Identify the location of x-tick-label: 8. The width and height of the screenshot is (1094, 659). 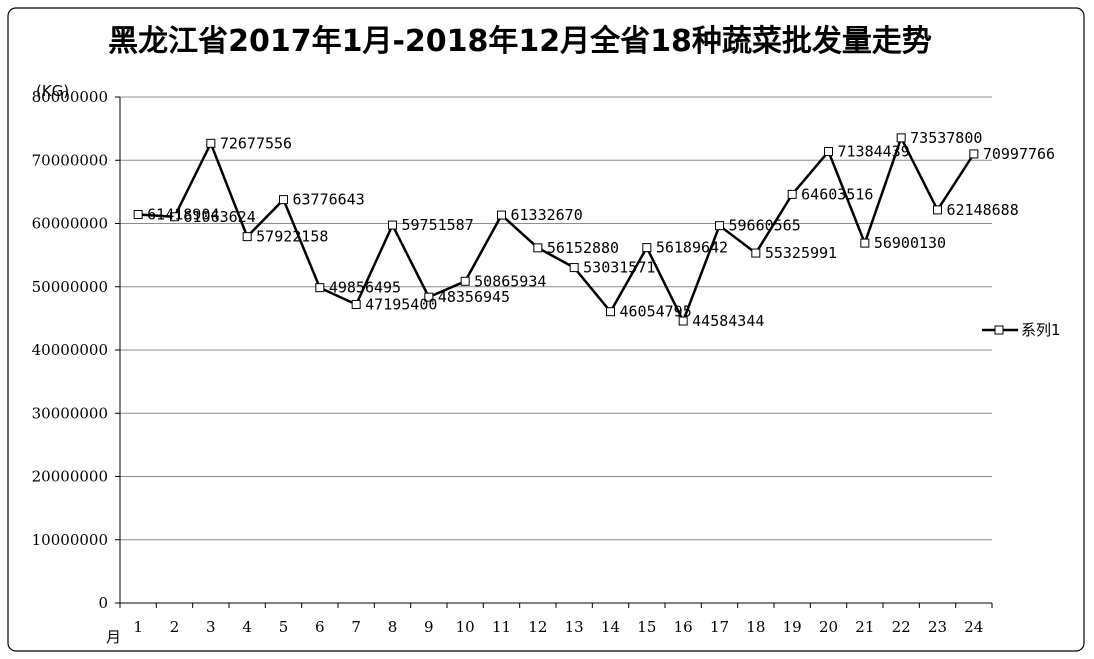
(393, 627).